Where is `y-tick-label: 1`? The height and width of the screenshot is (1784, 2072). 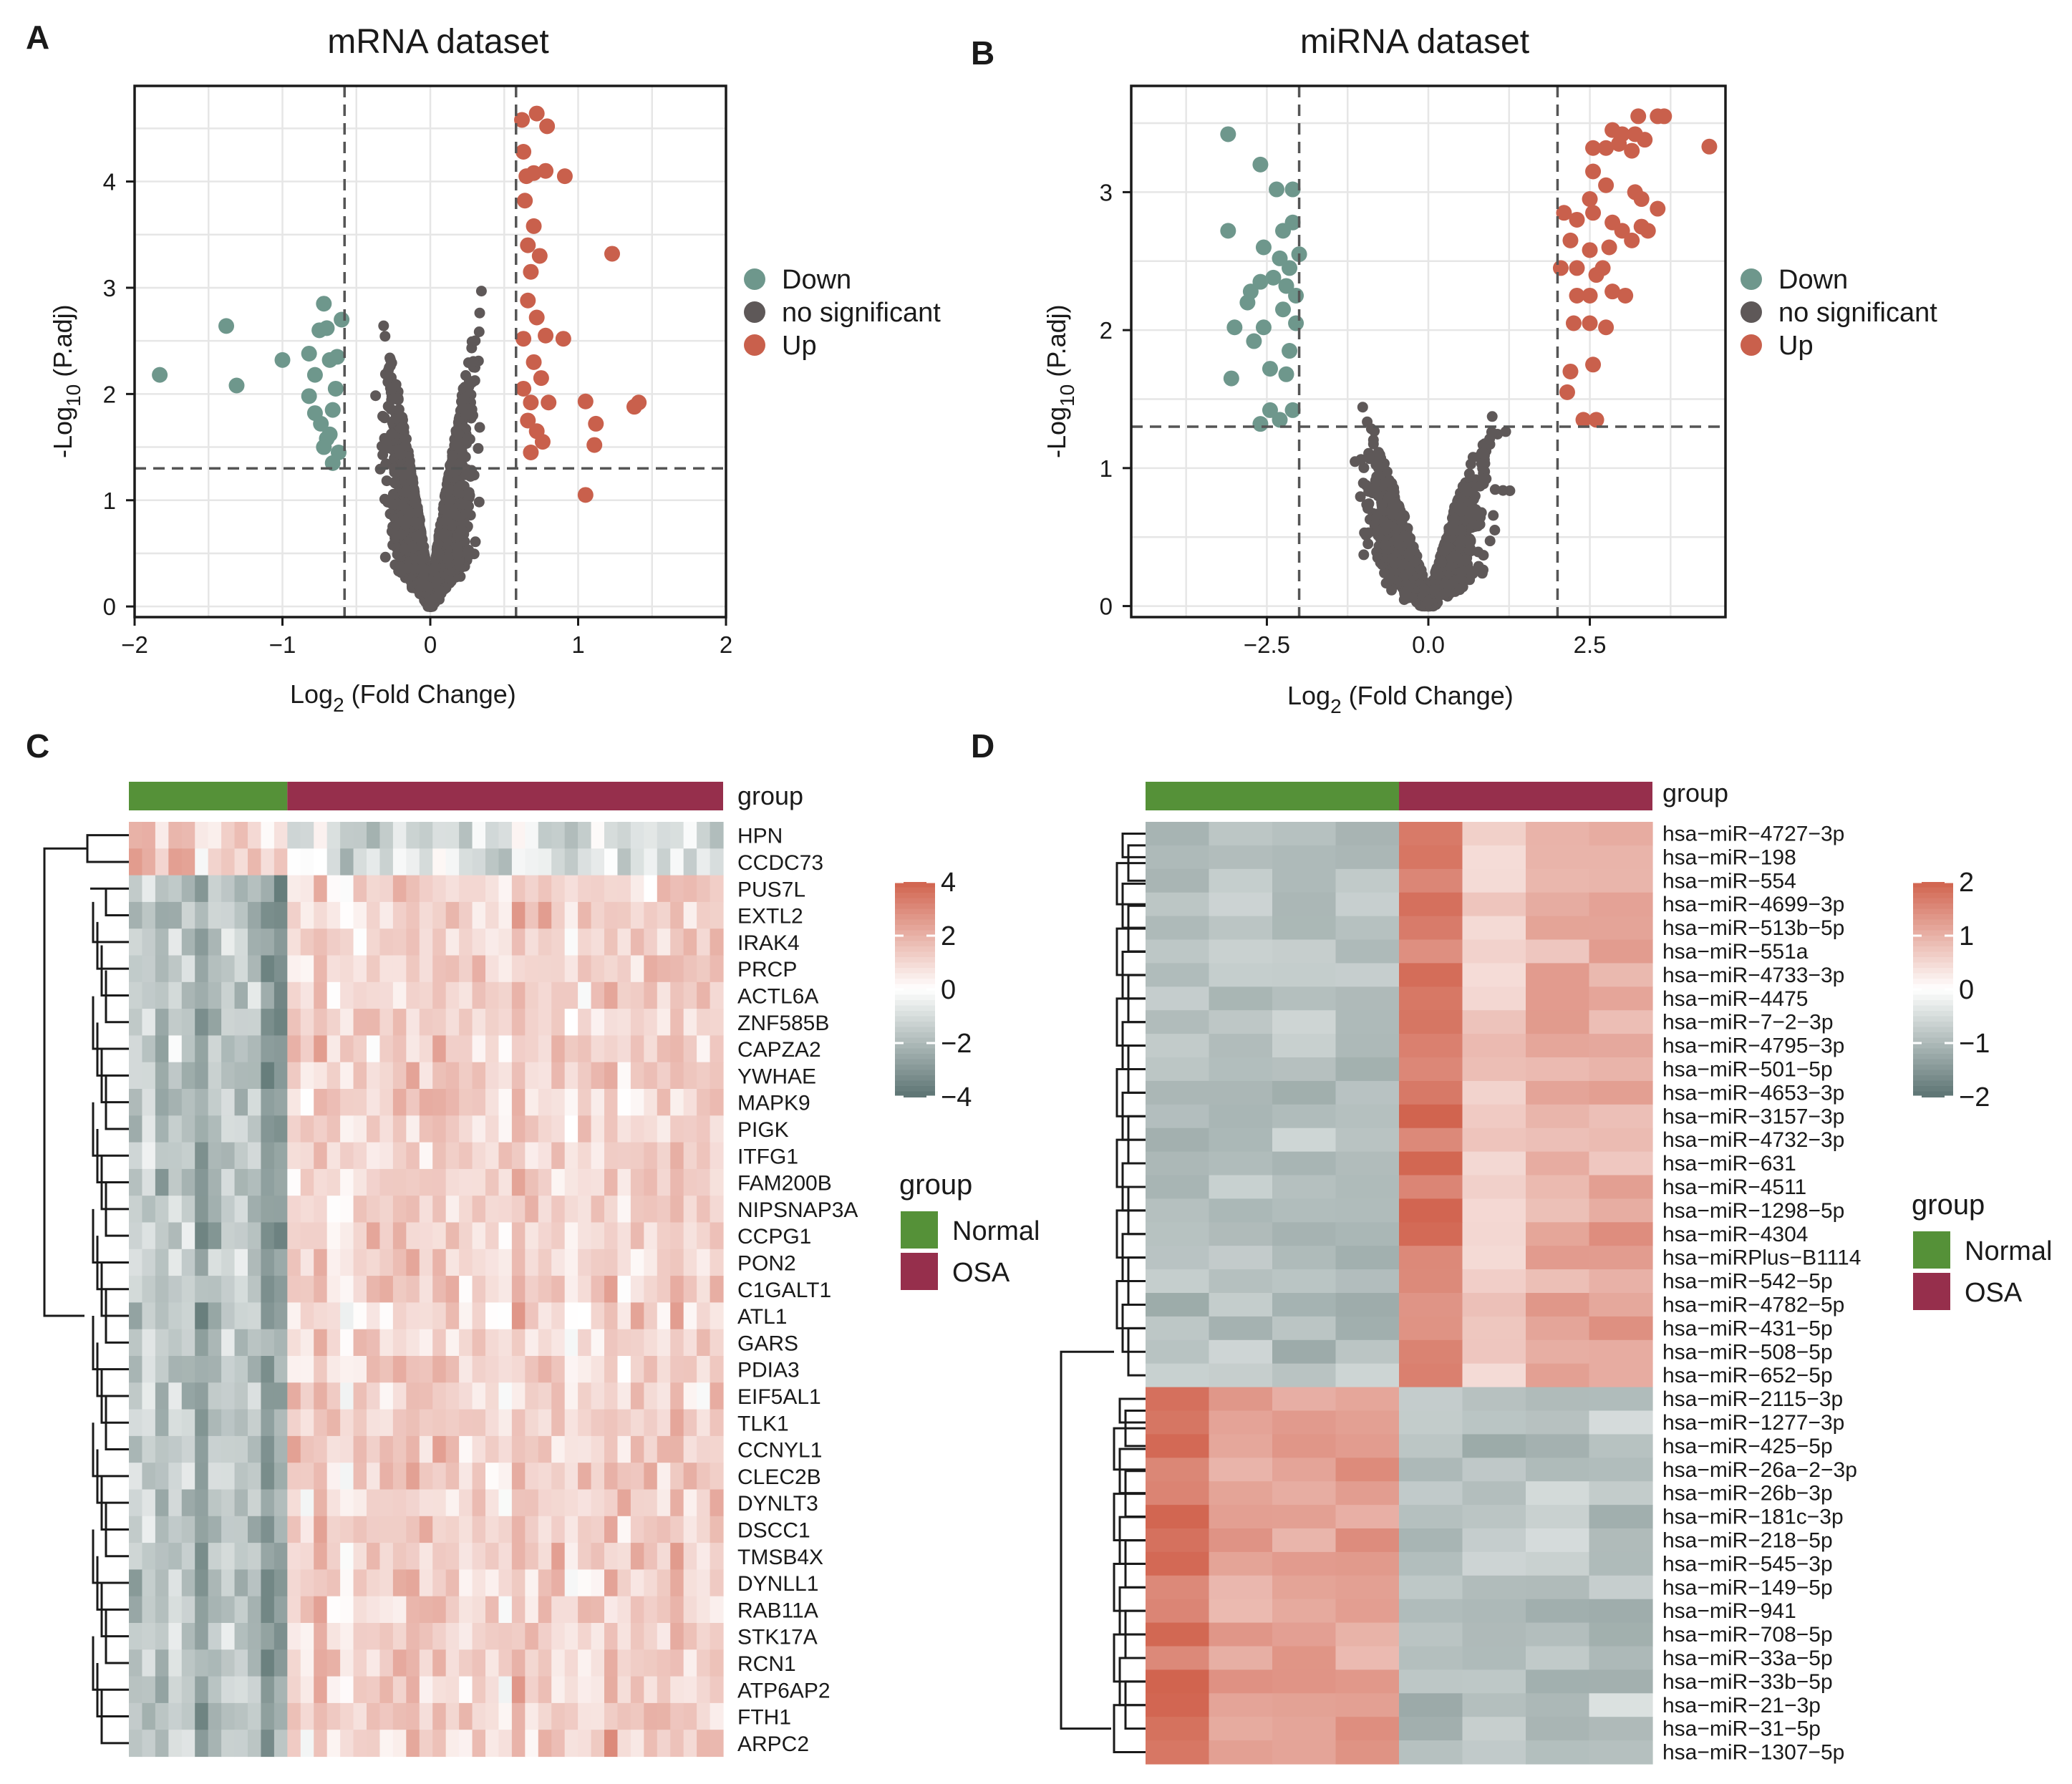 y-tick-label: 1 is located at coordinates (109, 501).